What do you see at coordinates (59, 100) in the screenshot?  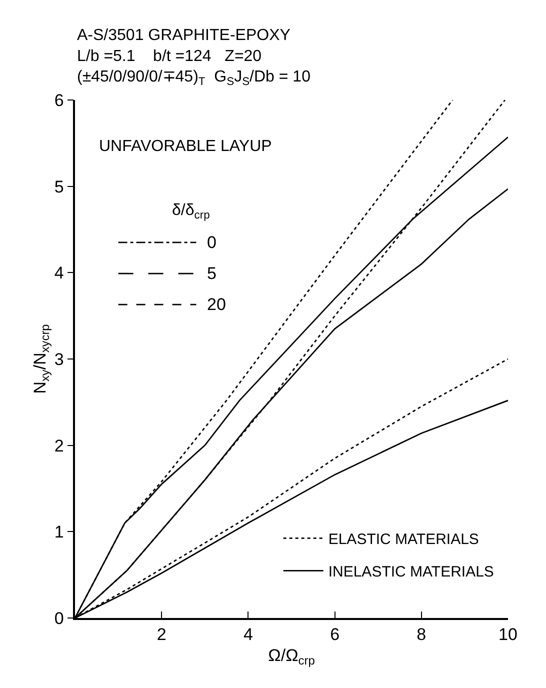 I see `y-tick-label: 6` at bounding box center [59, 100].